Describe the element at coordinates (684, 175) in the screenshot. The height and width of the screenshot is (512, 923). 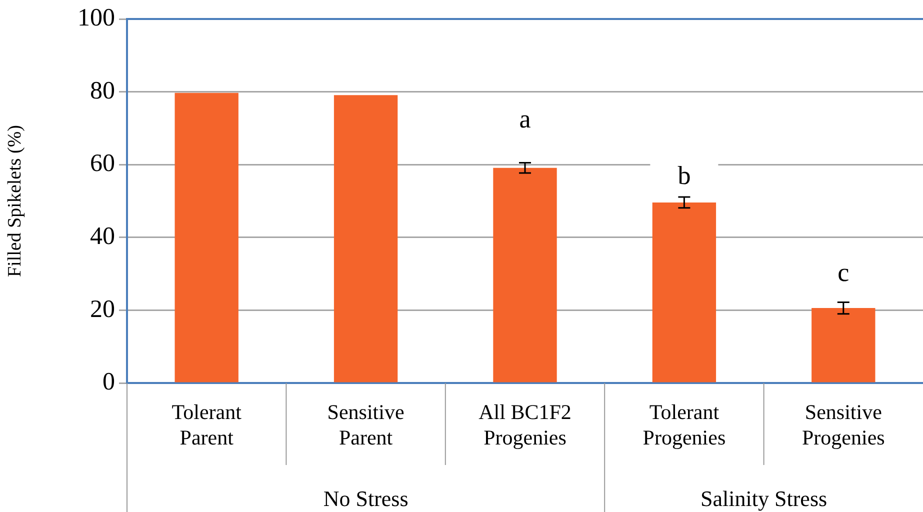
I see `annotation: b` at that location.